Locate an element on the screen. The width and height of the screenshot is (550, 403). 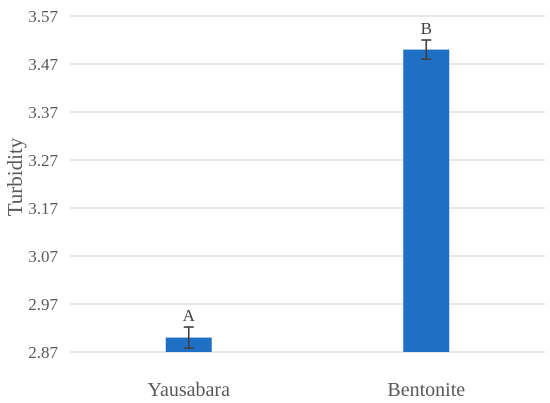
y-axis-title: Turbidity is located at coordinates (15, 176).